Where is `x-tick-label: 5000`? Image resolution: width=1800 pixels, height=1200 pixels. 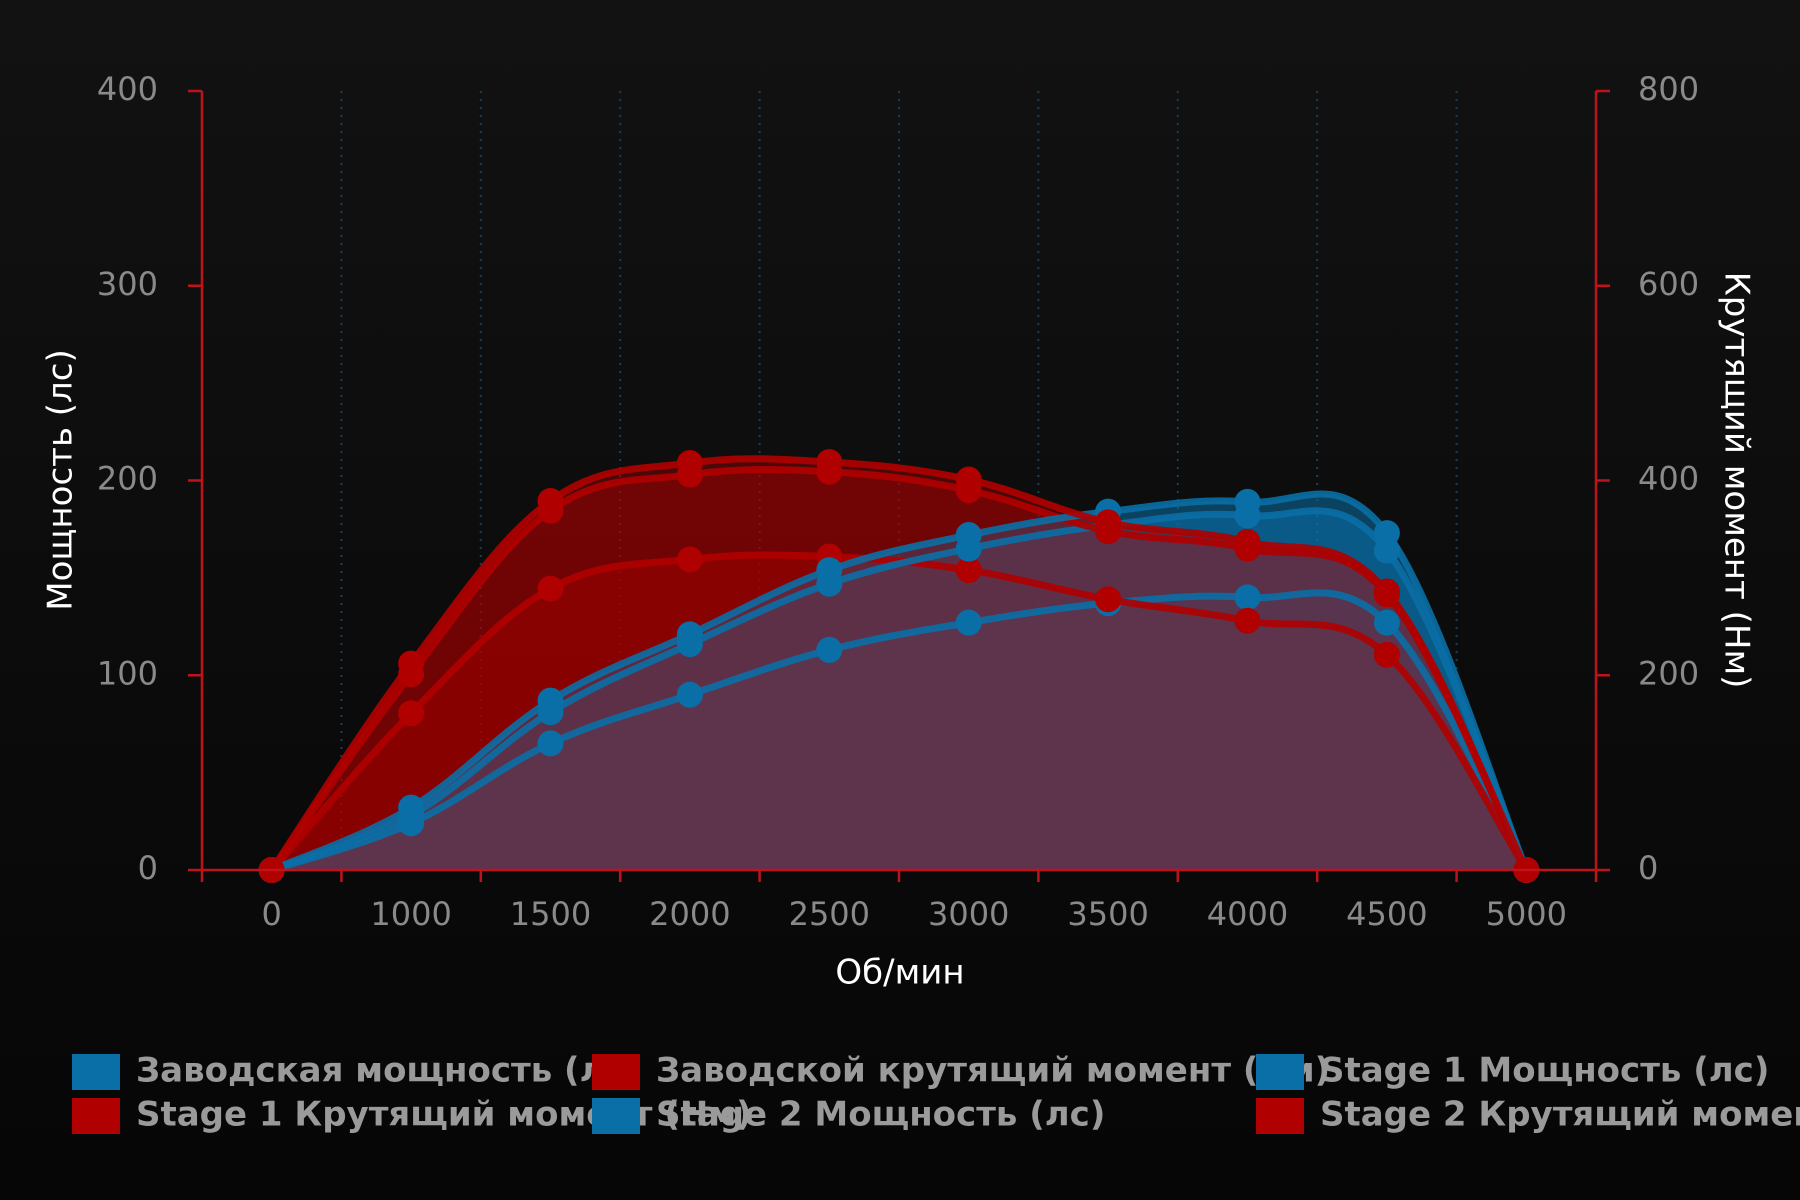 x-tick-label: 5000 is located at coordinates (1526, 914).